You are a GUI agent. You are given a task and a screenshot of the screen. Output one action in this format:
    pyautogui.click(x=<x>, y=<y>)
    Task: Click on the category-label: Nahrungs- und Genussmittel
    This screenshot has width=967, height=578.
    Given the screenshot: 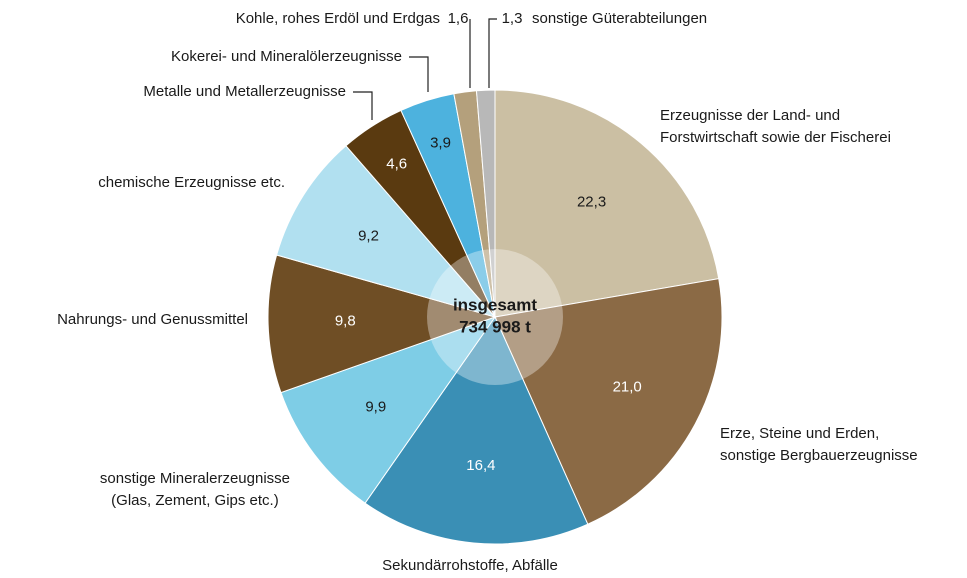 What is the action you would take?
    pyautogui.click(x=152, y=319)
    